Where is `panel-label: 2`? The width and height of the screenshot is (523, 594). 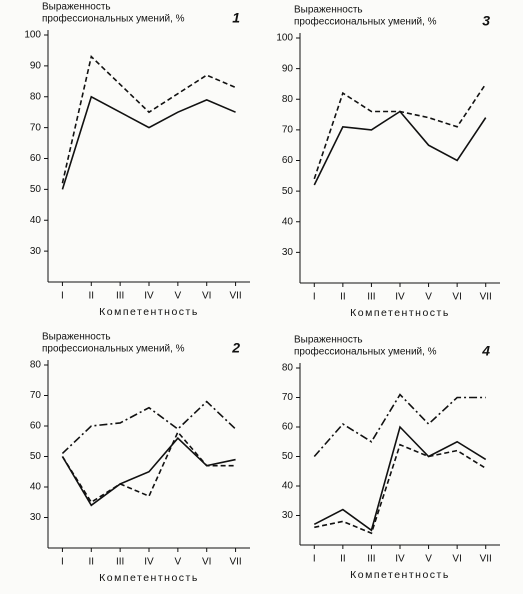 panel-label: 2 is located at coordinates (235, 348).